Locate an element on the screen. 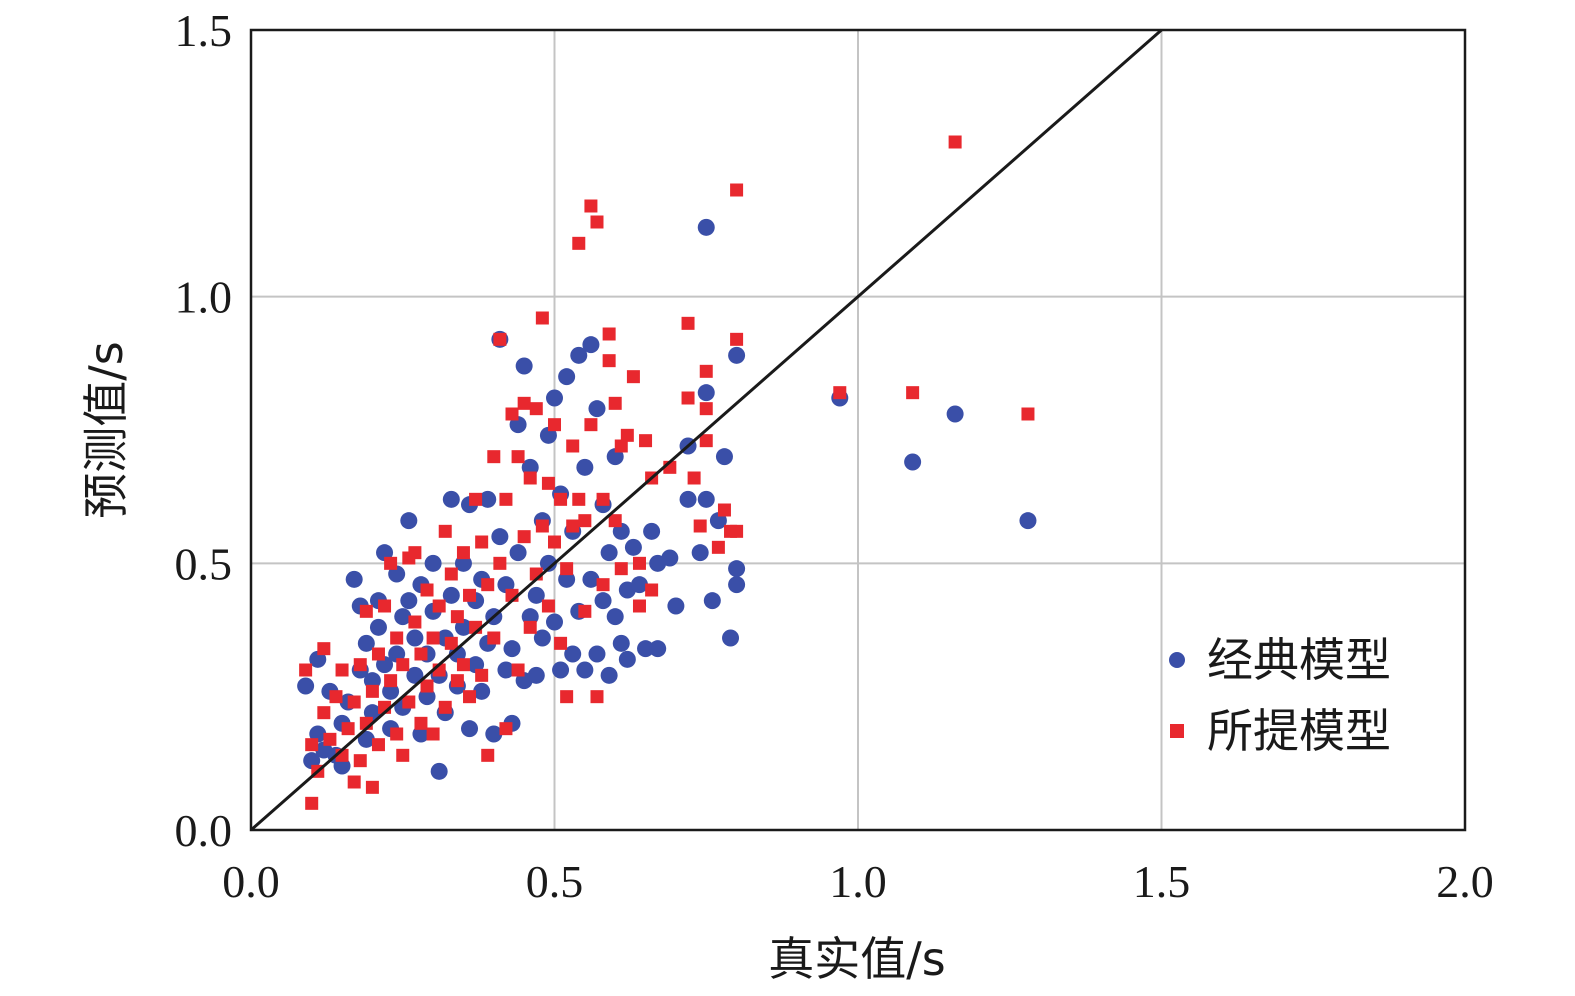 The width and height of the screenshot is (1575, 996). legend-label-proposed: 所提模型 is located at coordinates (1299, 731).